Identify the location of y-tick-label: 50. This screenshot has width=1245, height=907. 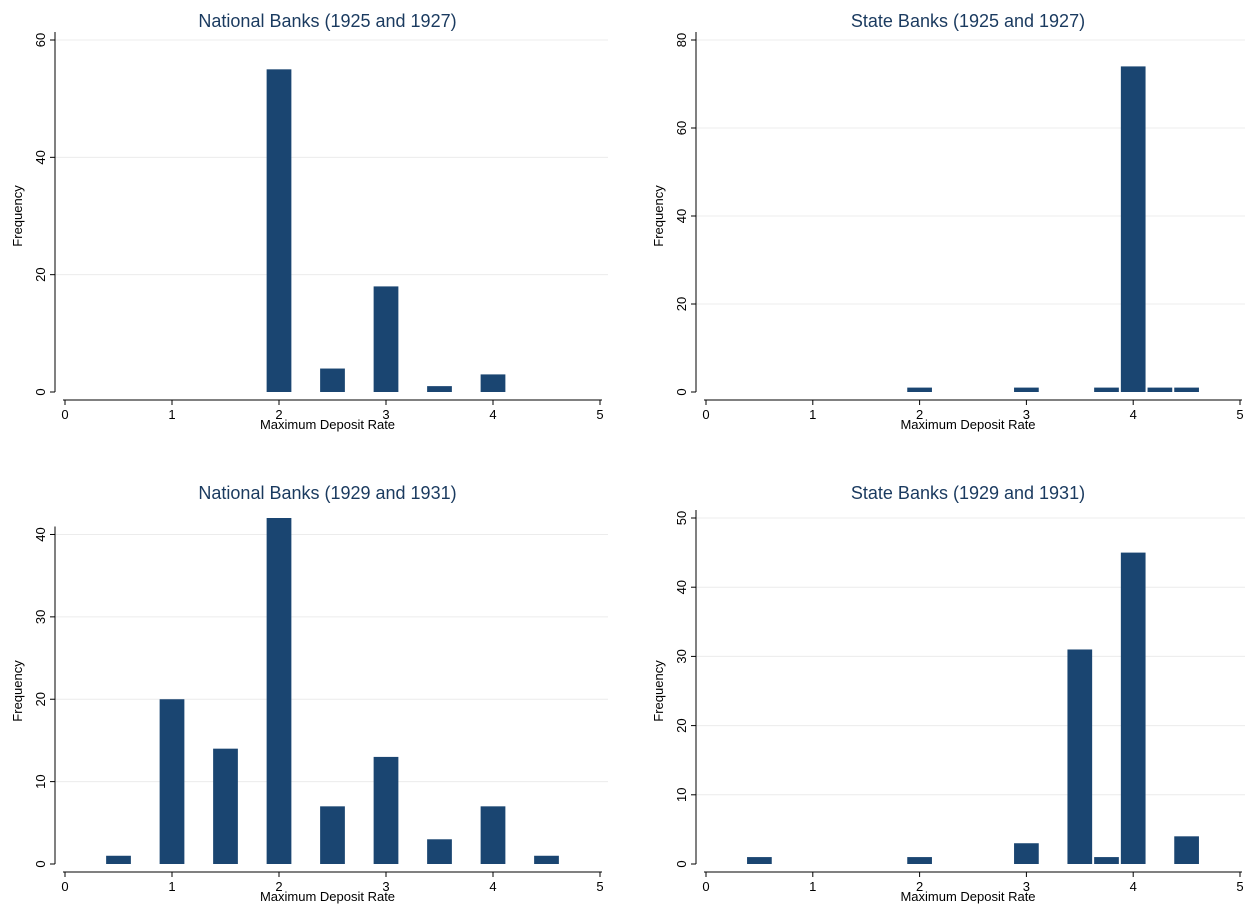
(681, 518).